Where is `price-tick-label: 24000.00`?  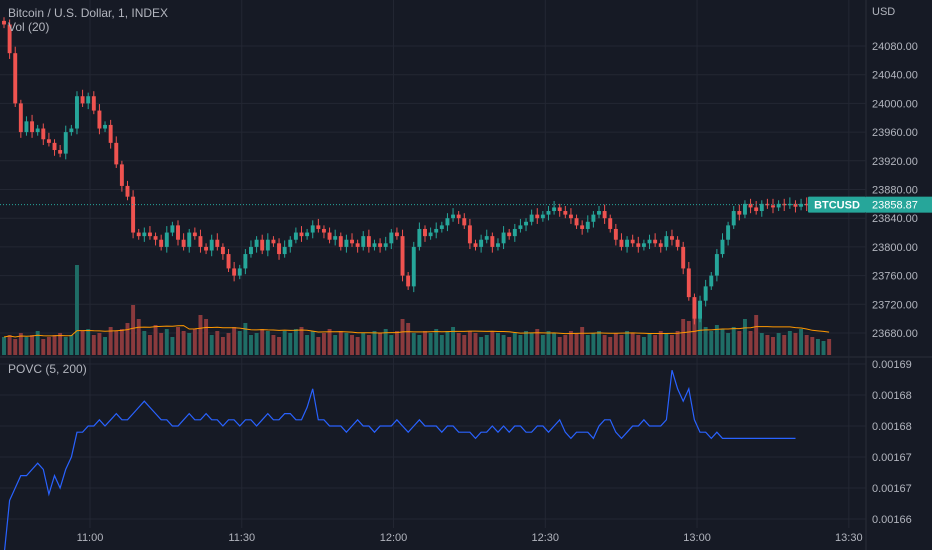
price-tick-label: 24000.00 is located at coordinates (895, 104).